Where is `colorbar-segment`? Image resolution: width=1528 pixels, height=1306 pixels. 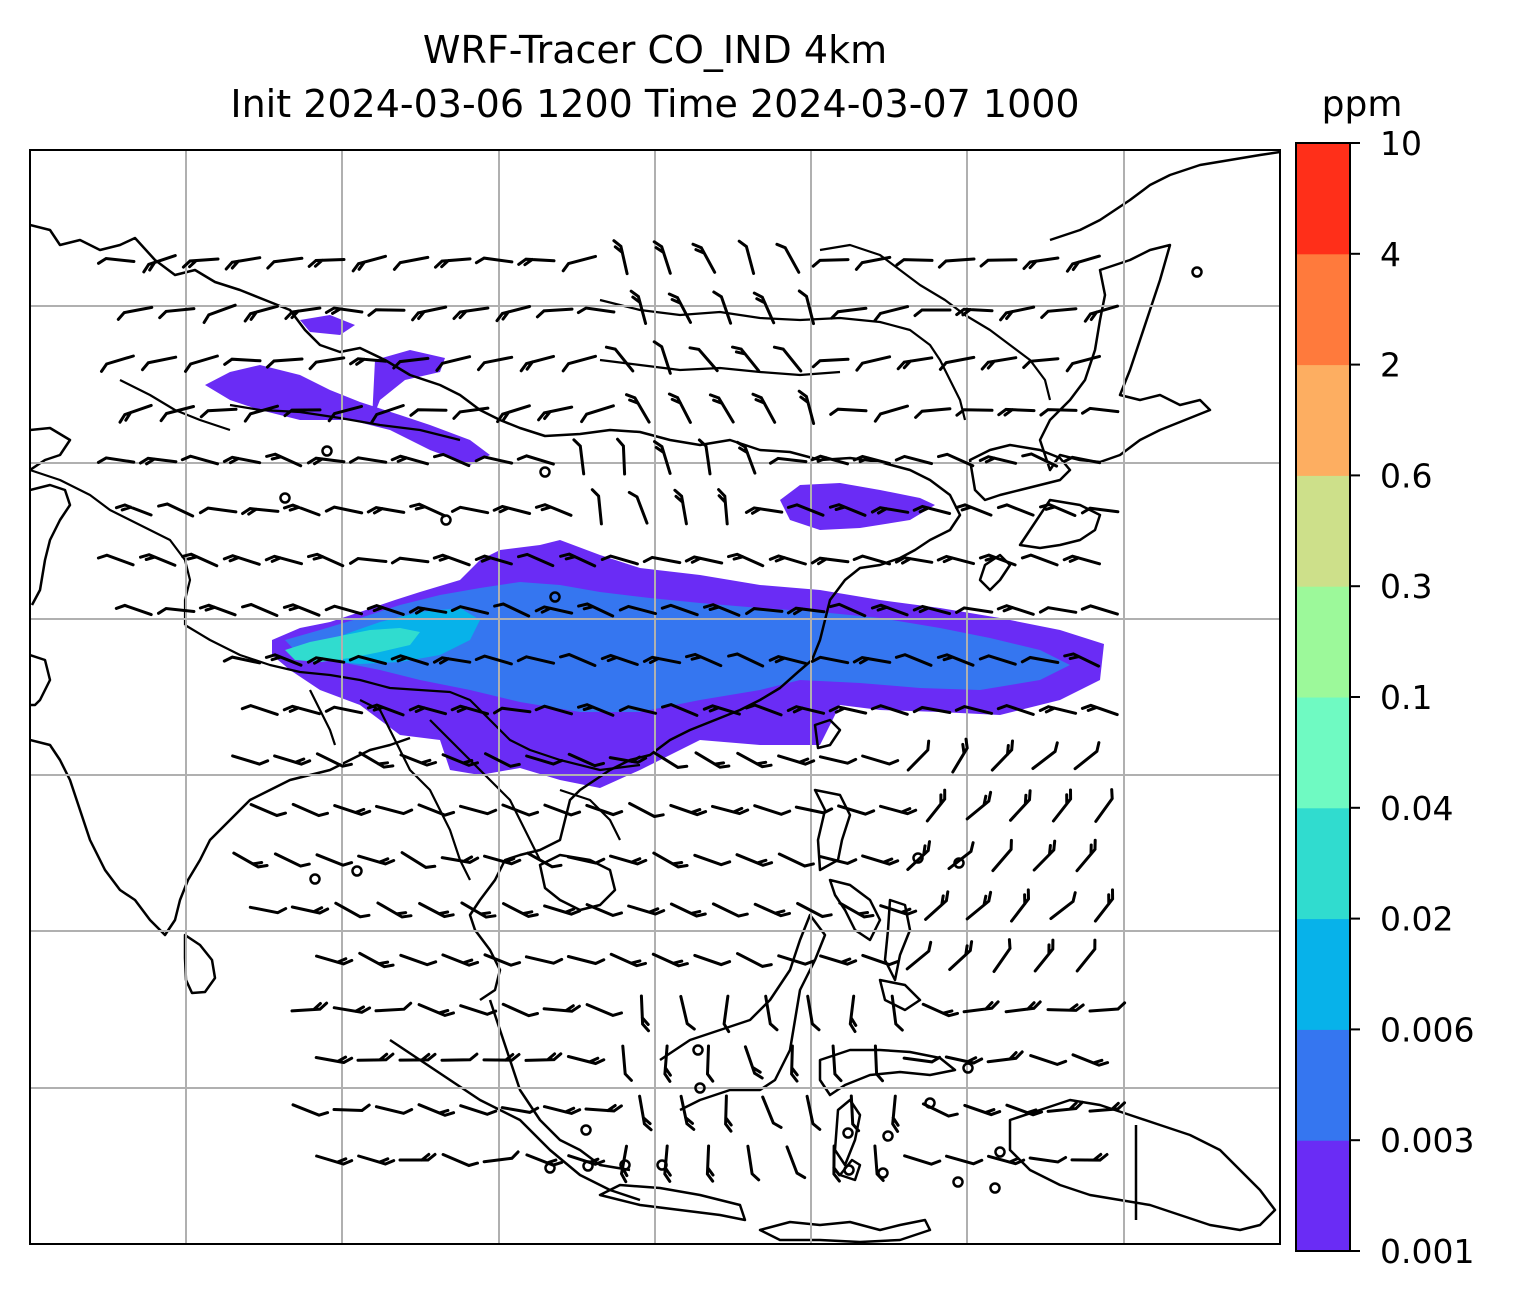 colorbar-segment is located at coordinates (1323, 974).